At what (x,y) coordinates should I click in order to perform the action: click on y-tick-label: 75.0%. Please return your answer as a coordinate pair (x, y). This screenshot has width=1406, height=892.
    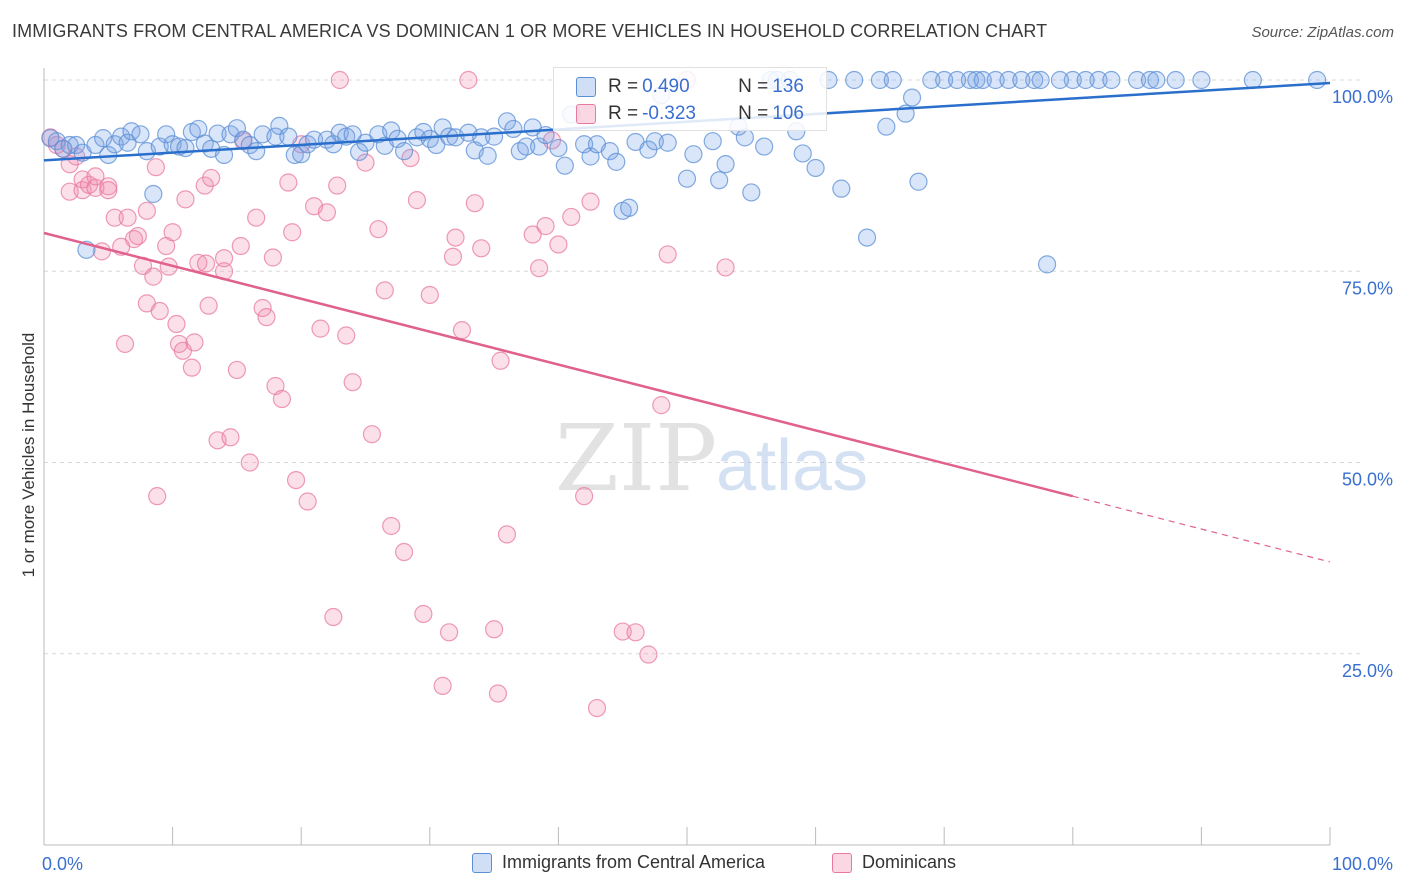
    Looking at the image, I should click on (1367, 288).